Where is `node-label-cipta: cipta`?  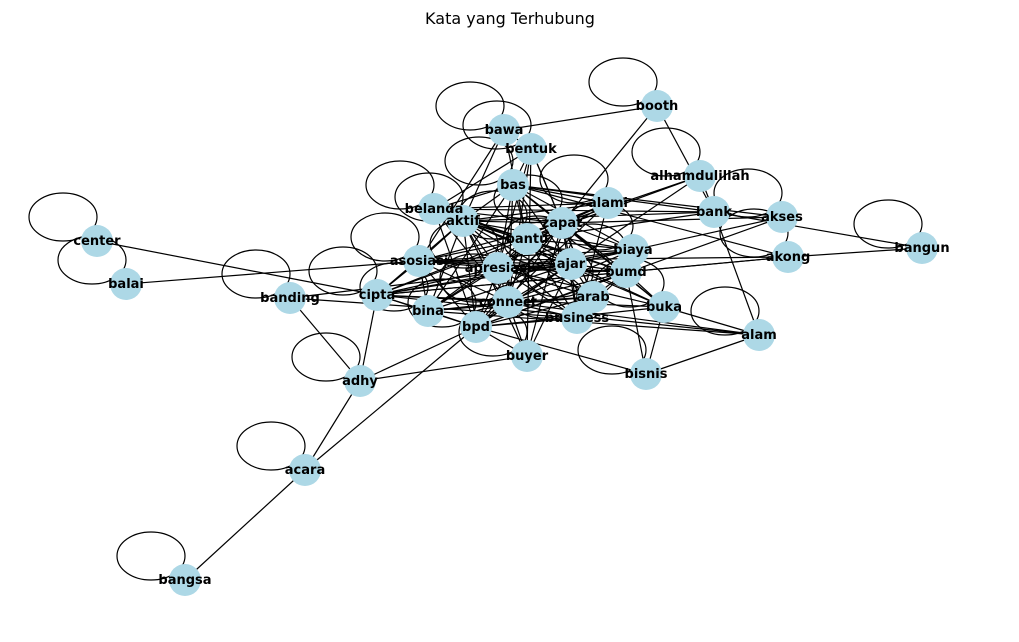 node-label-cipta: cipta is located at coordinates (377, 295).